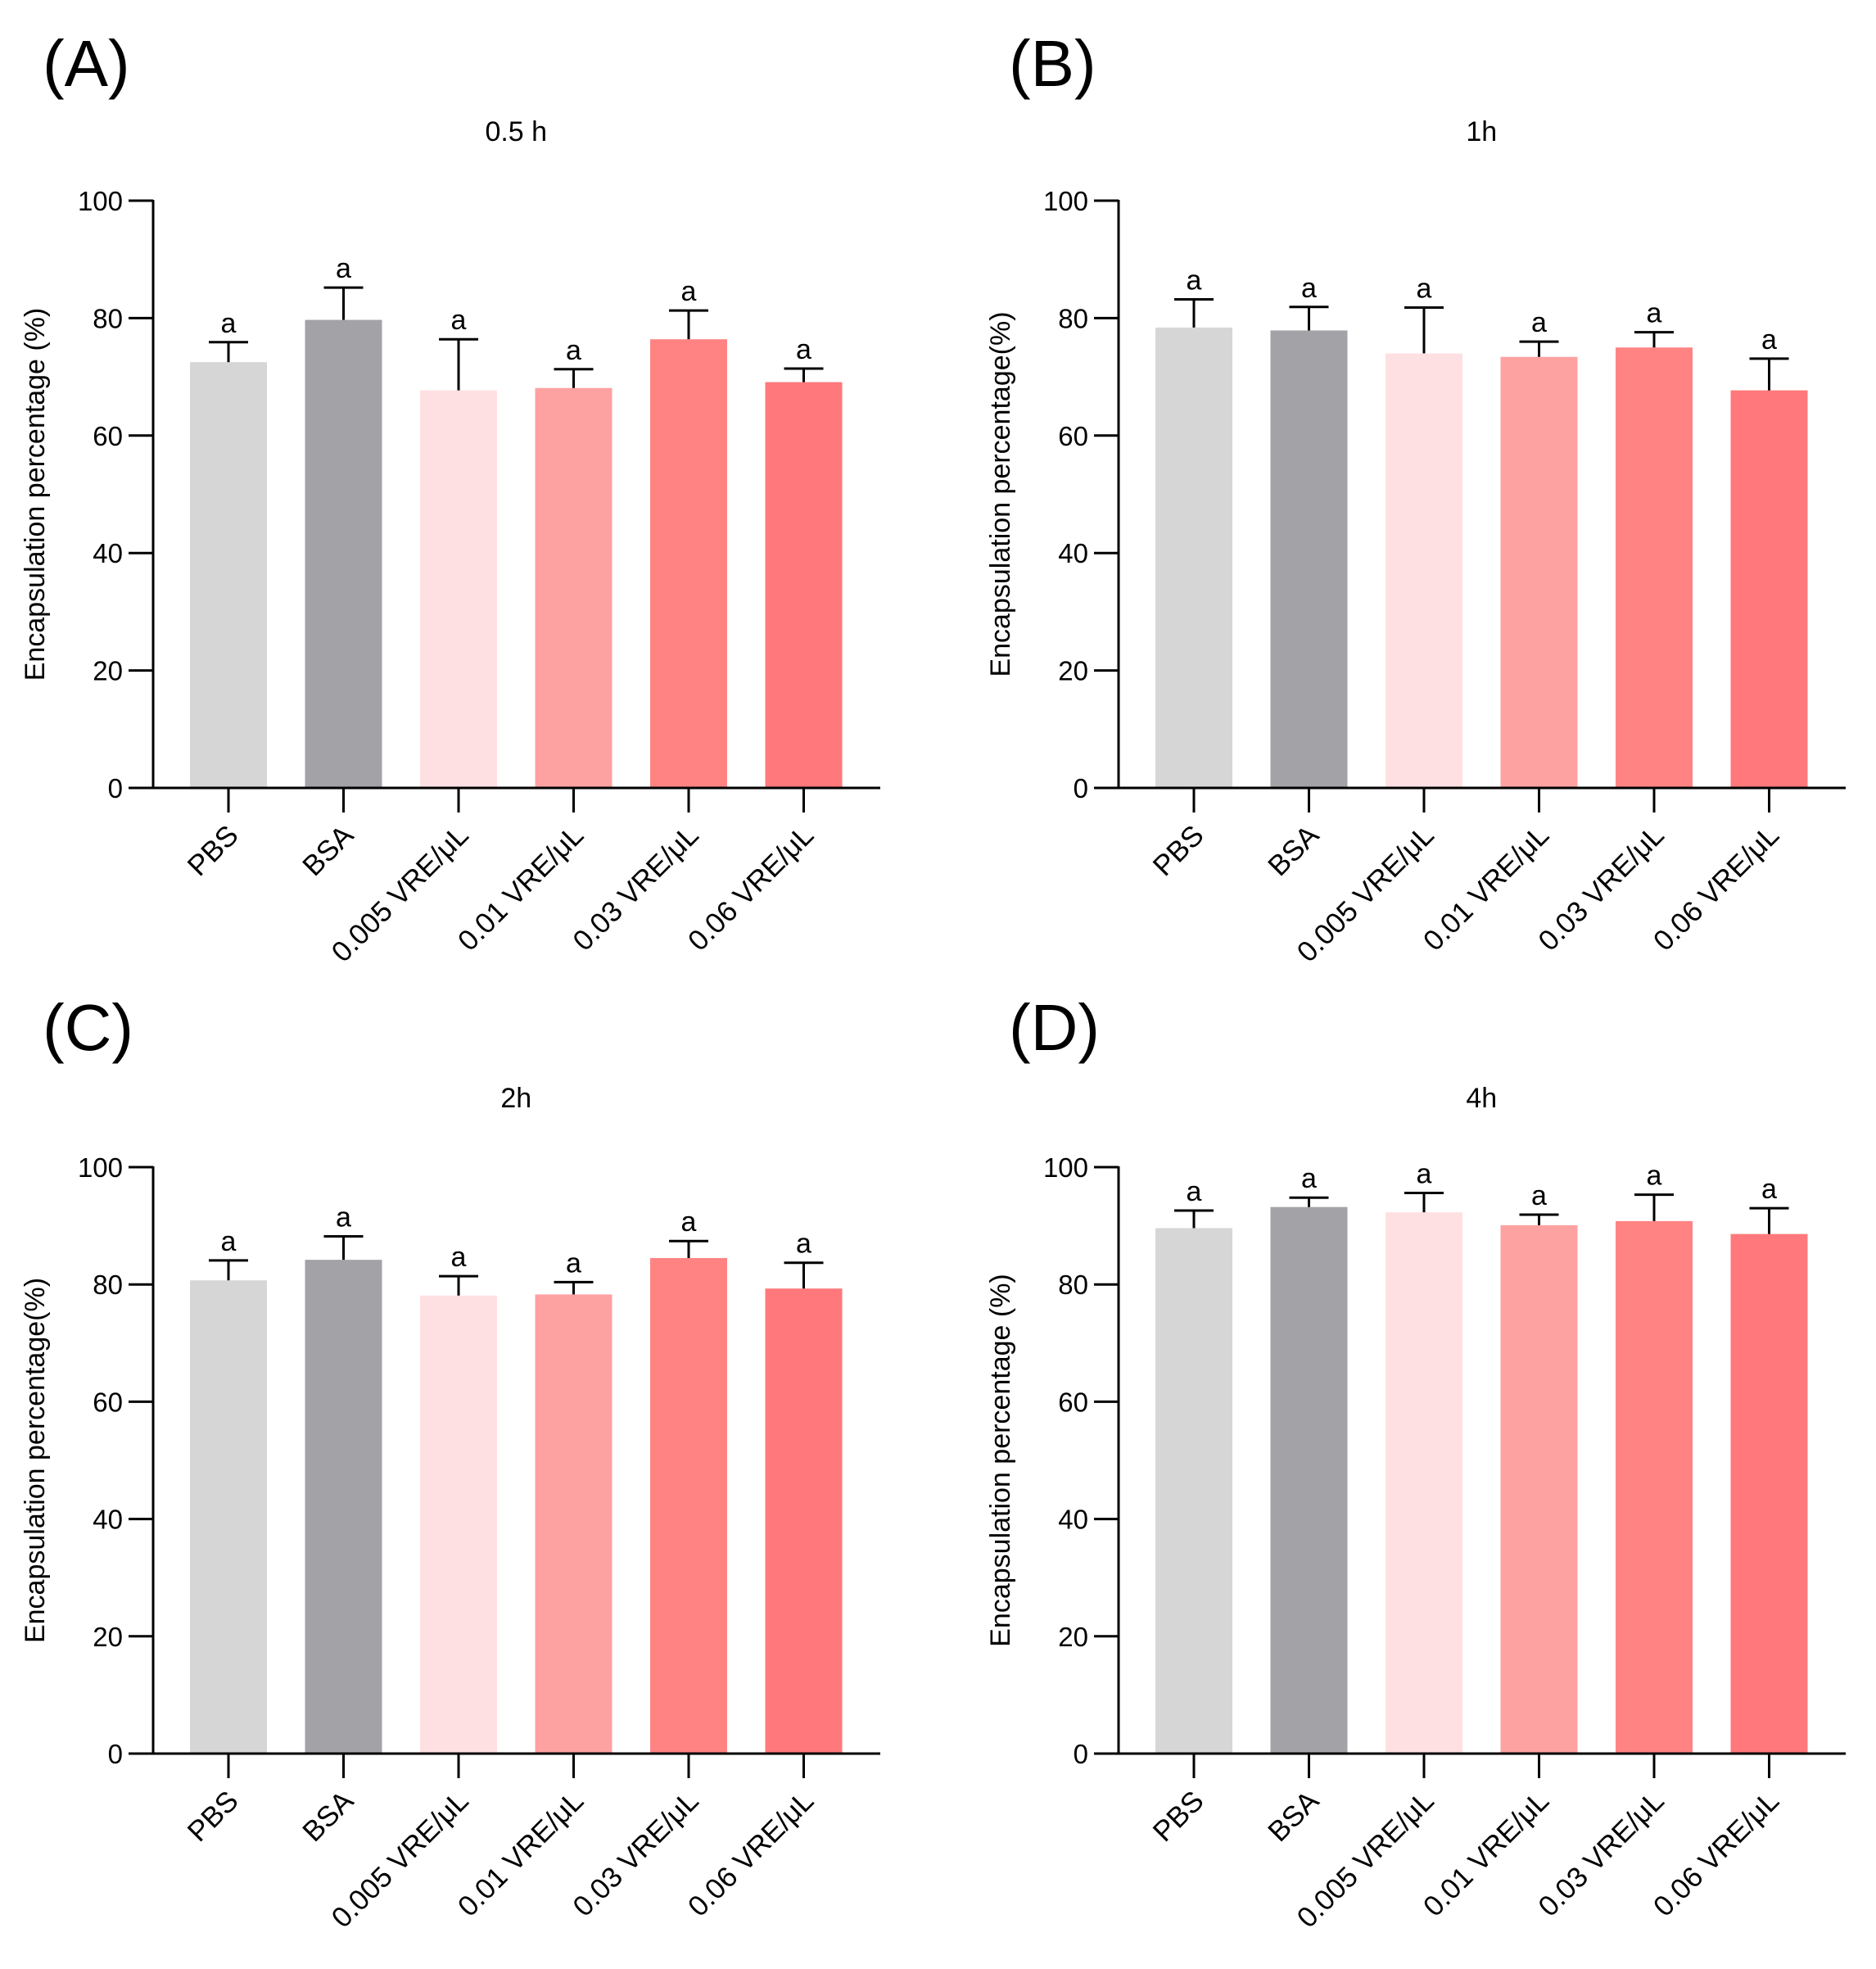 Image resolution: width=1876 pixels, height=1969 pixels. What do you see at coordinates (1481, 1098) in the screenshot?
I see `chart-title: 4h` at bounding box center [1481, 1098].